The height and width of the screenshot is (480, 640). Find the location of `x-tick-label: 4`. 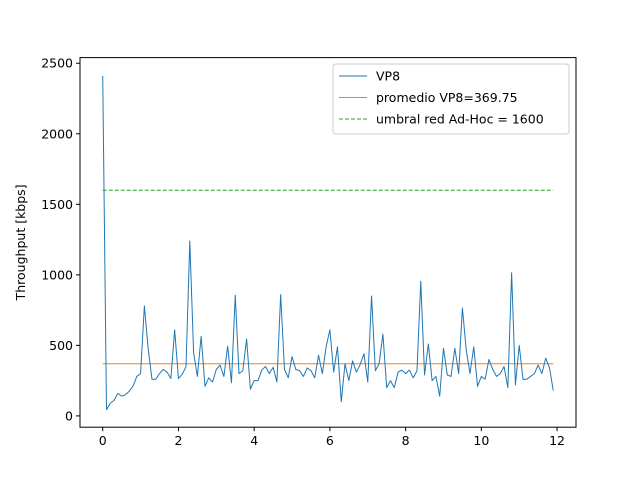

x-tick-label: 4 is located at coordinates (254, 440).